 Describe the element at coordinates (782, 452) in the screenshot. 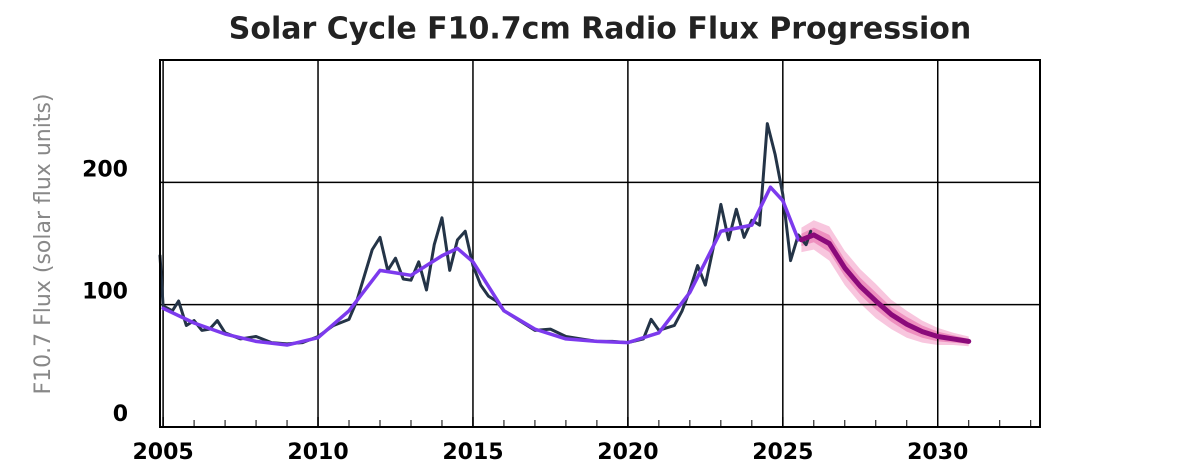

I see `x-tick-label: 2025` at that location.